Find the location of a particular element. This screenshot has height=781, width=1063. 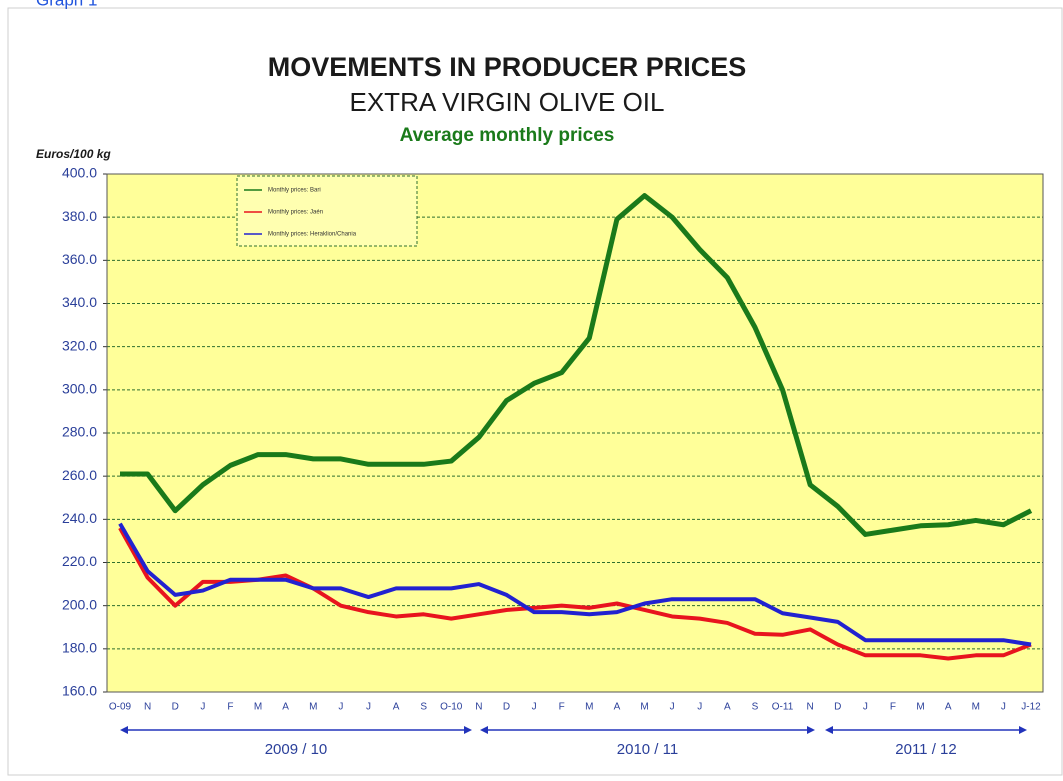

y-tick-label: 280.0 is located at coordinates (79, 432).